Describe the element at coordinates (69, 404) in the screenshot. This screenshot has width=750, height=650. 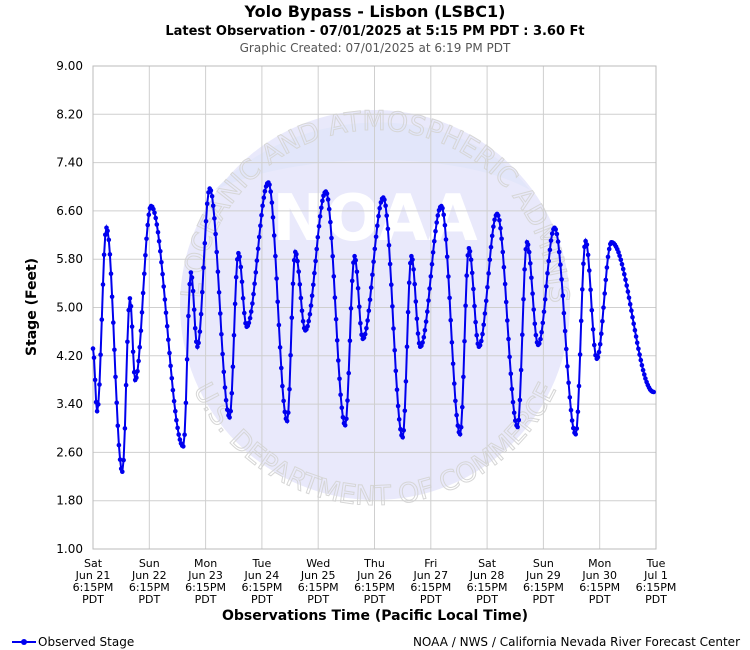
I see `y-tick-label: 3.40` at that location.